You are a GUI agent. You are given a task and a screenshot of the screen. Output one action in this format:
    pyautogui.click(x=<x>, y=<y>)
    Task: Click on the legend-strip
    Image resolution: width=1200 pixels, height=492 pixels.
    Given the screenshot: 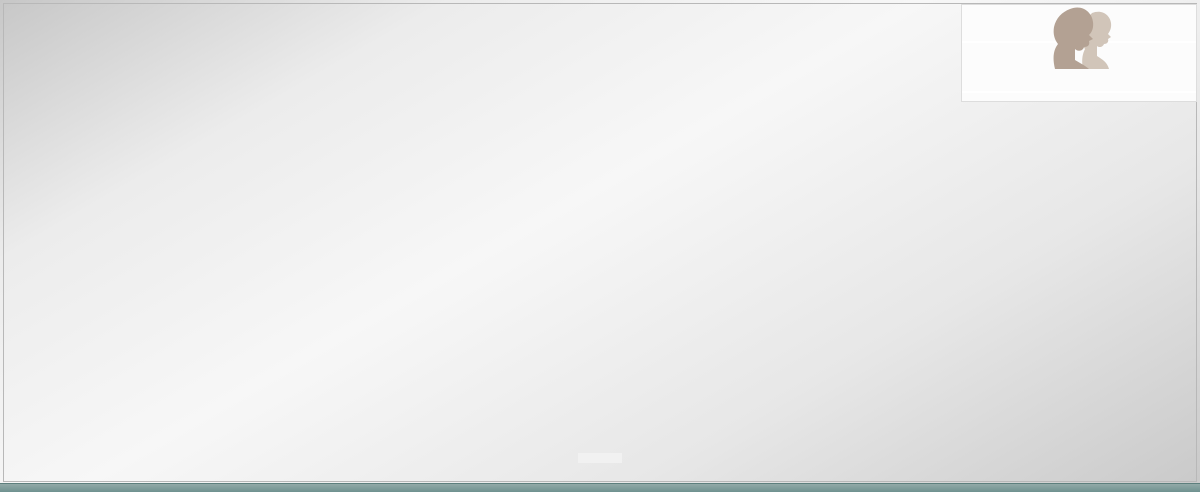 What is the action you would take?
    pyautogui.click(x=600, y=458)
    